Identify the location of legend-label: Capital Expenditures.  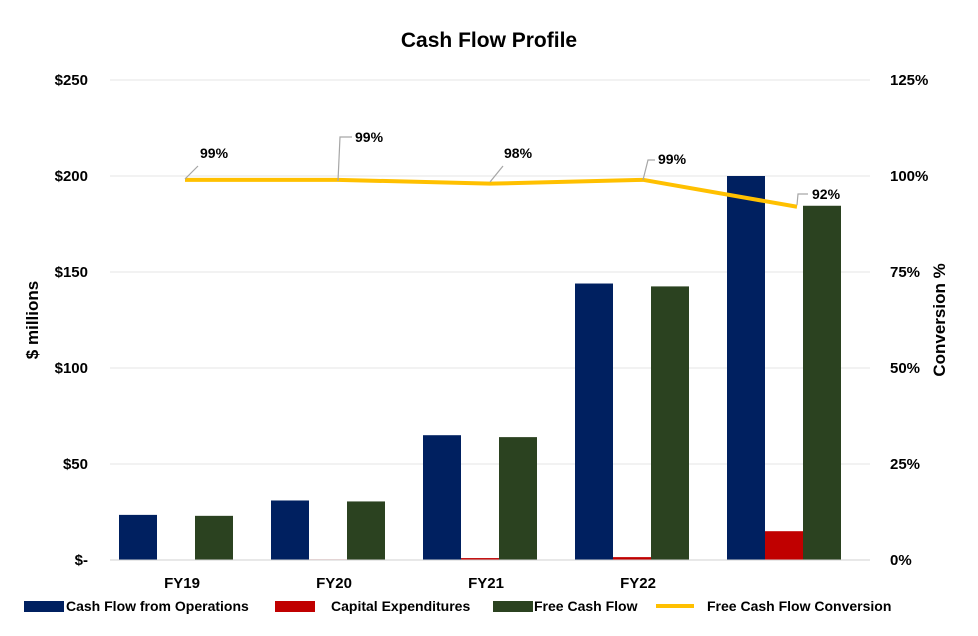
(400, 606).